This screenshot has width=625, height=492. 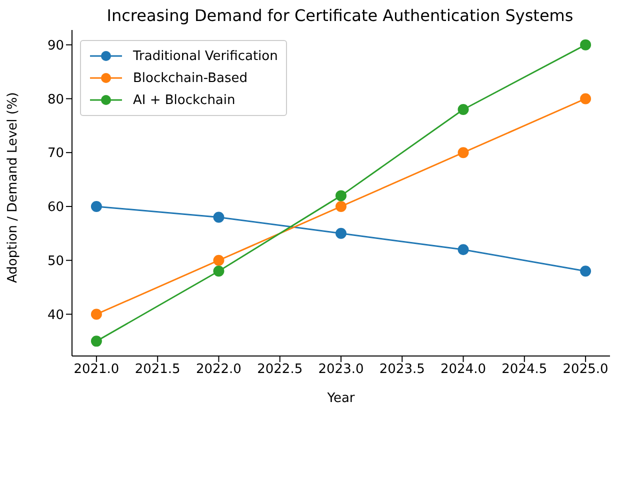 I want to click on y-tick-label: 50, so click(x=55, y=261).